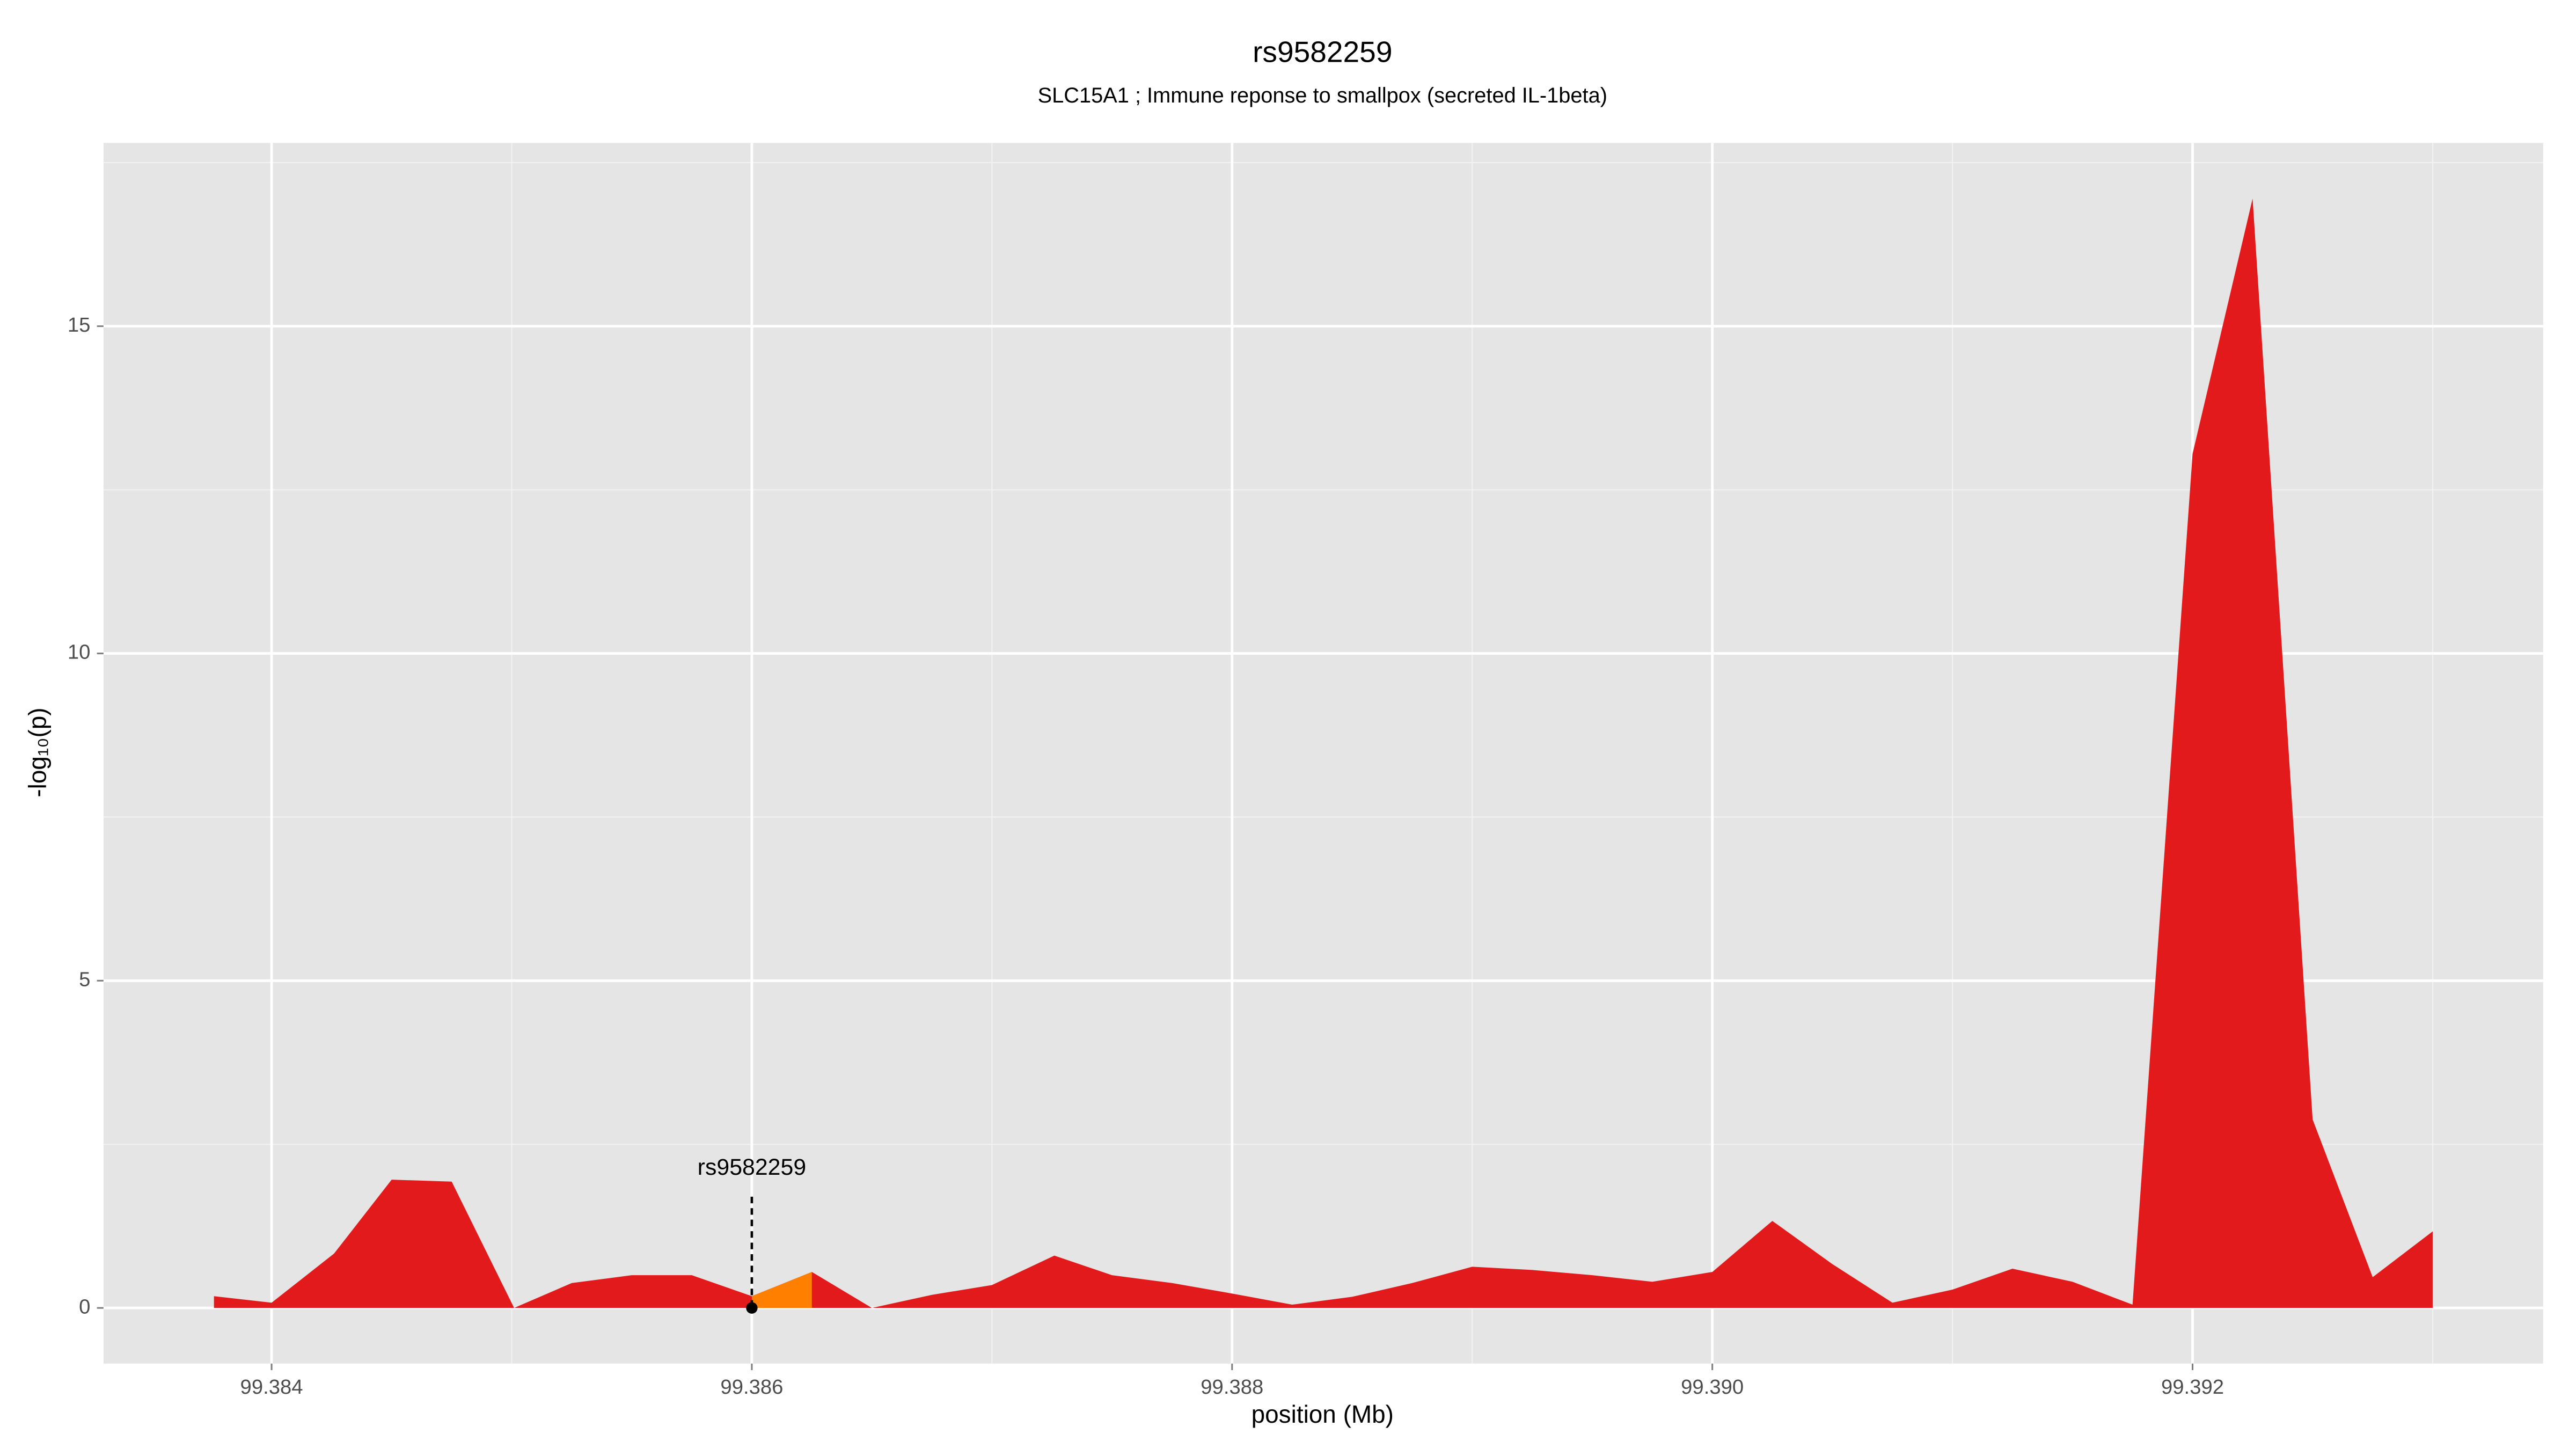 The image size is (2576, 1449). What do you see at coordinates (84, 1306) in the screenshot?
I see `y-tick-label: 0` at bounding box center [84, 1306].